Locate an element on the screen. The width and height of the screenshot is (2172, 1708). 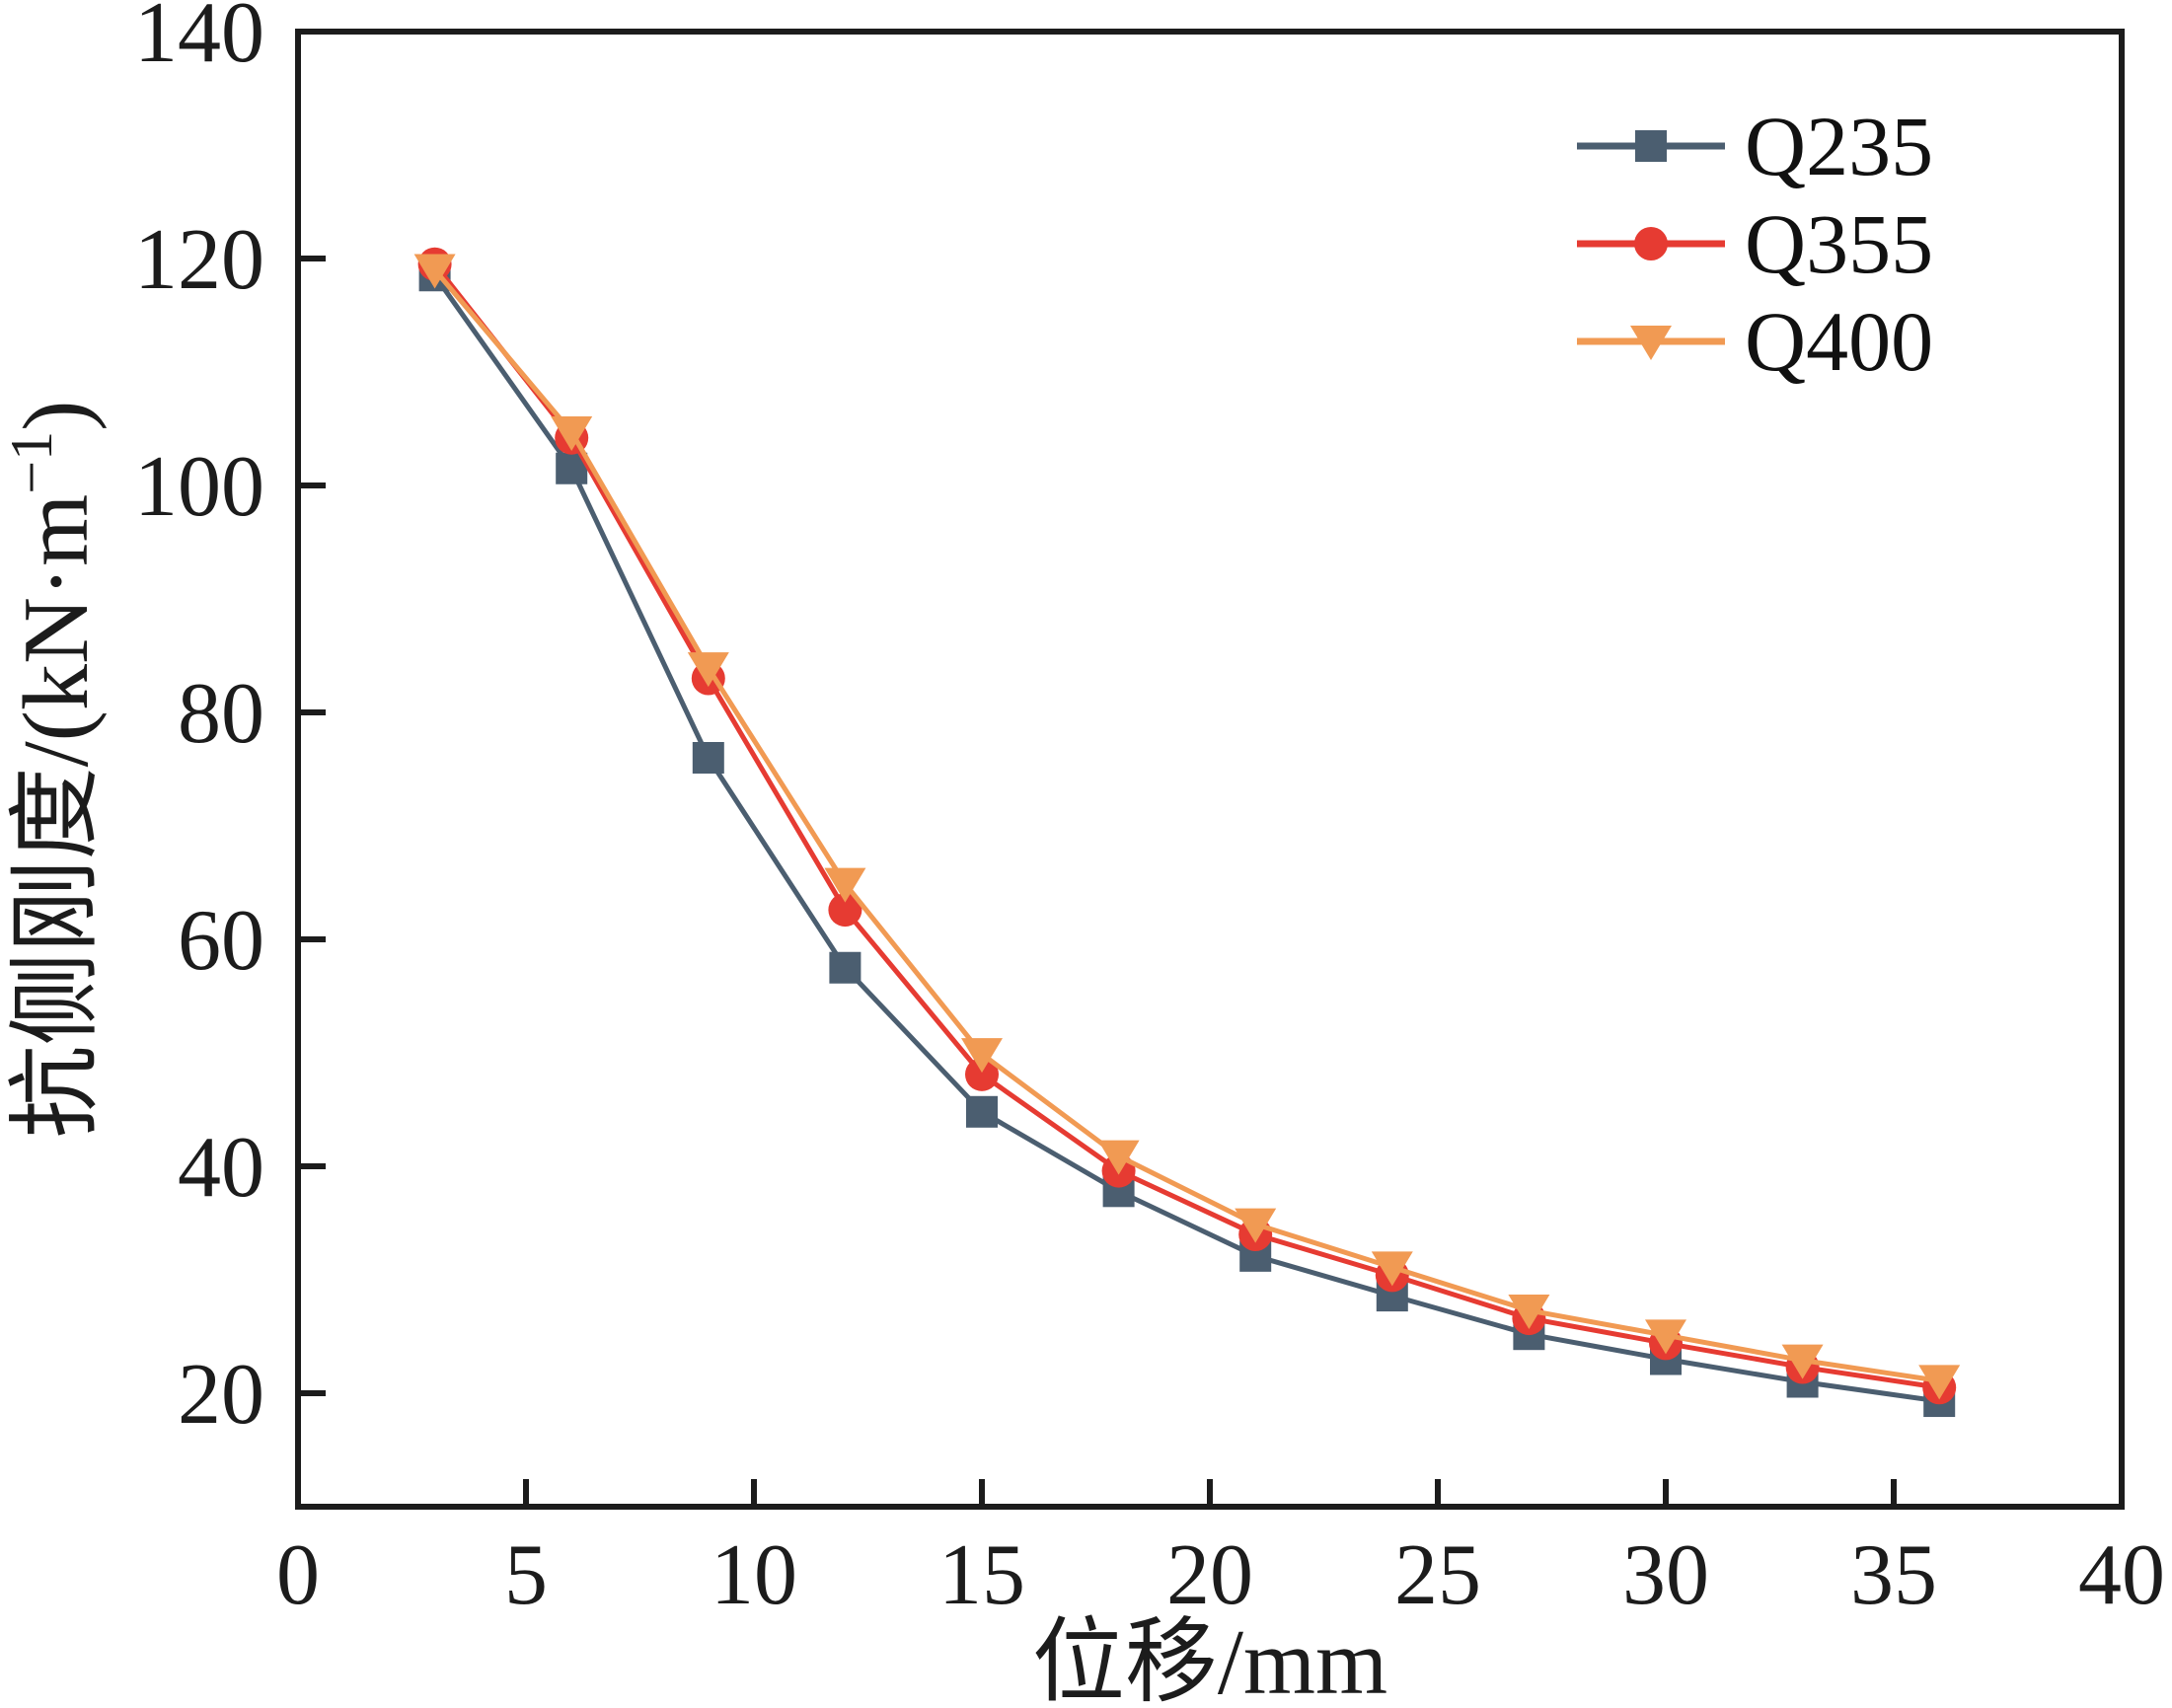
x-tick-label: 20 is located at coordinates (1210, 1575).